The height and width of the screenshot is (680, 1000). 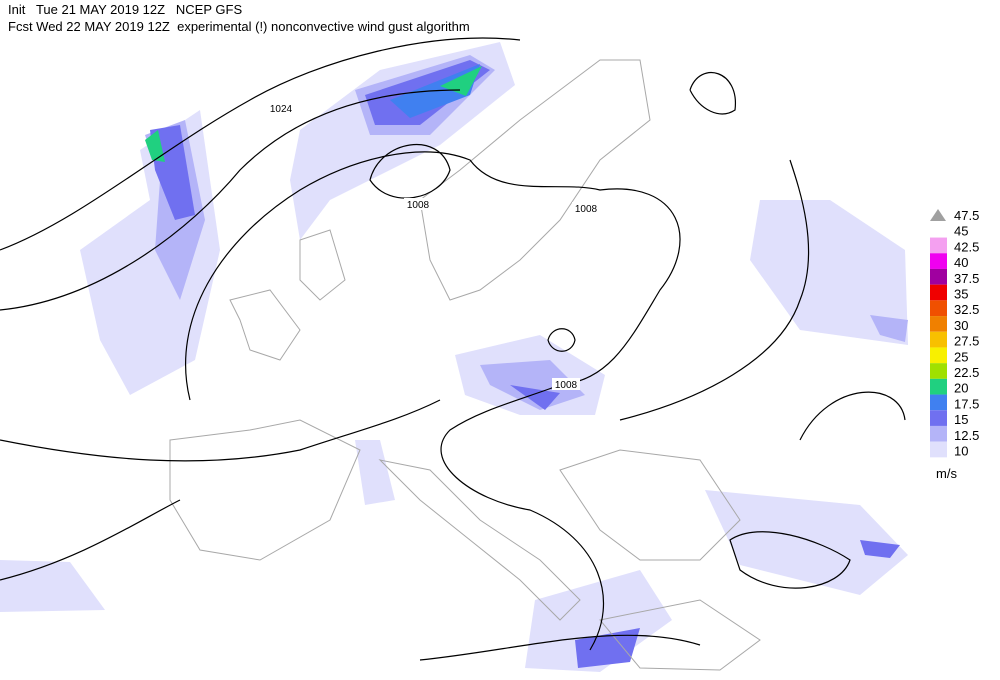 I want to click on legend-unit: m/s, so click(x=946, y=473).